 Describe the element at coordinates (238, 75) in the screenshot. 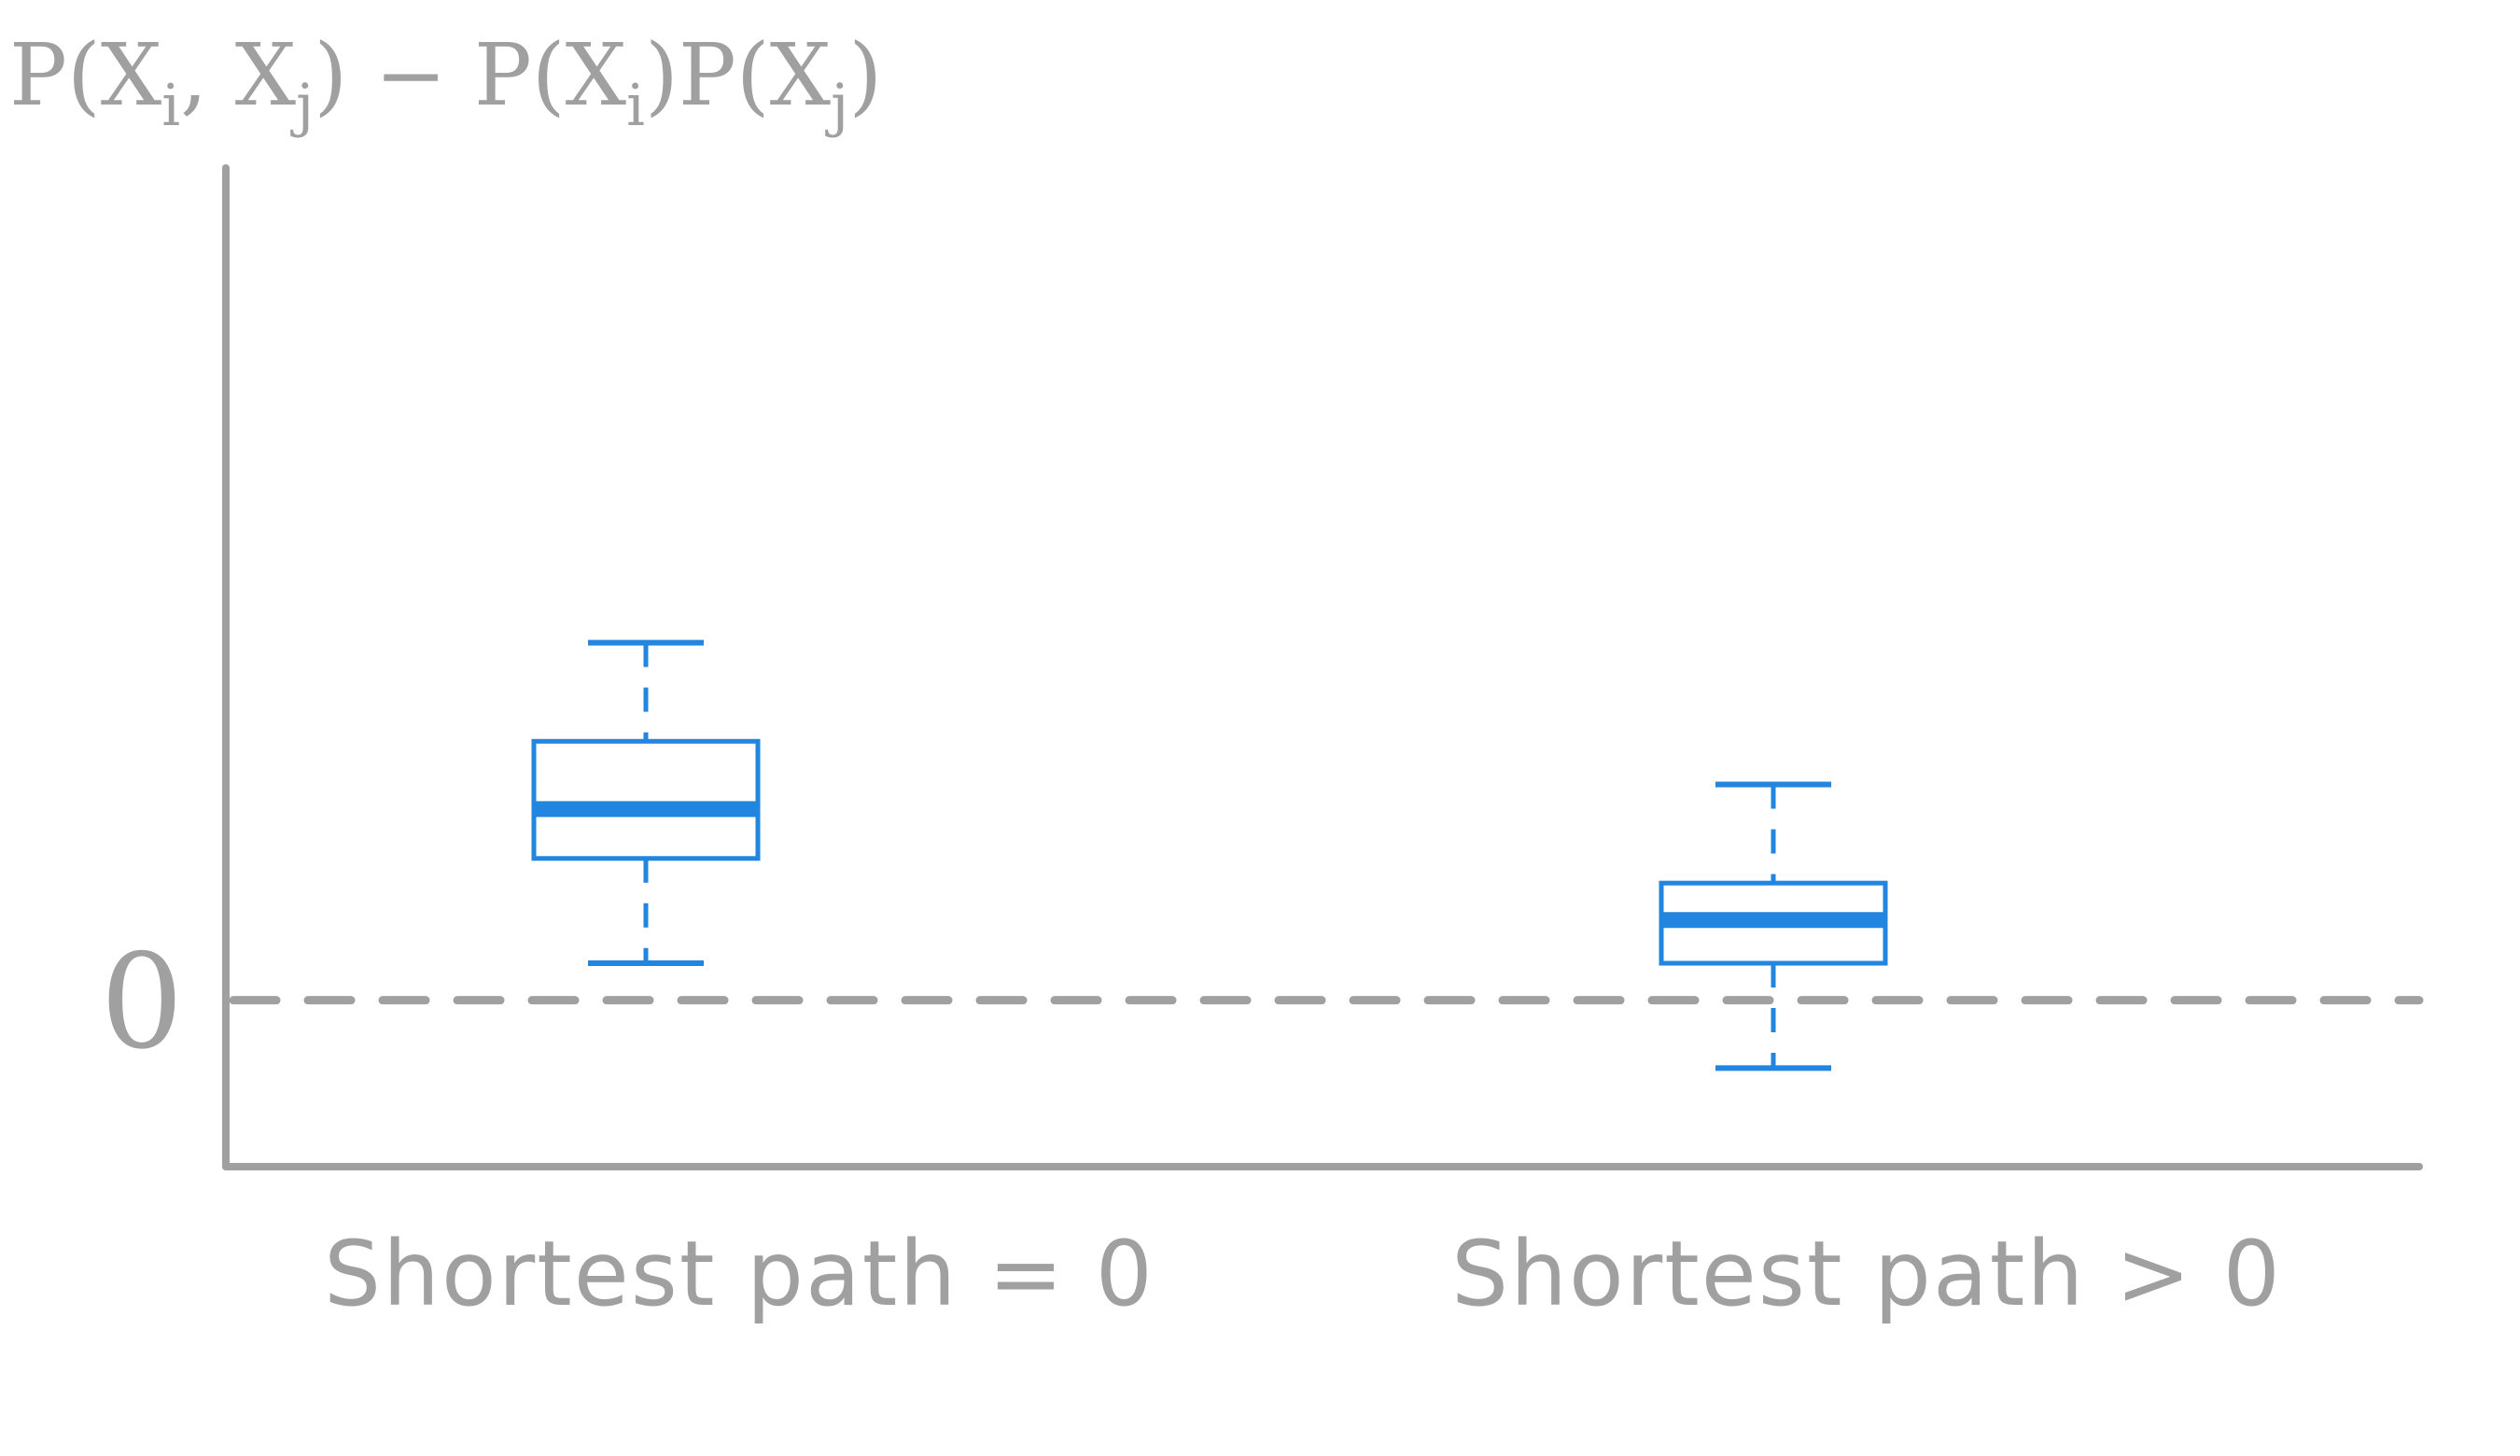

I see `y-axis-label-text: , X` at that location.